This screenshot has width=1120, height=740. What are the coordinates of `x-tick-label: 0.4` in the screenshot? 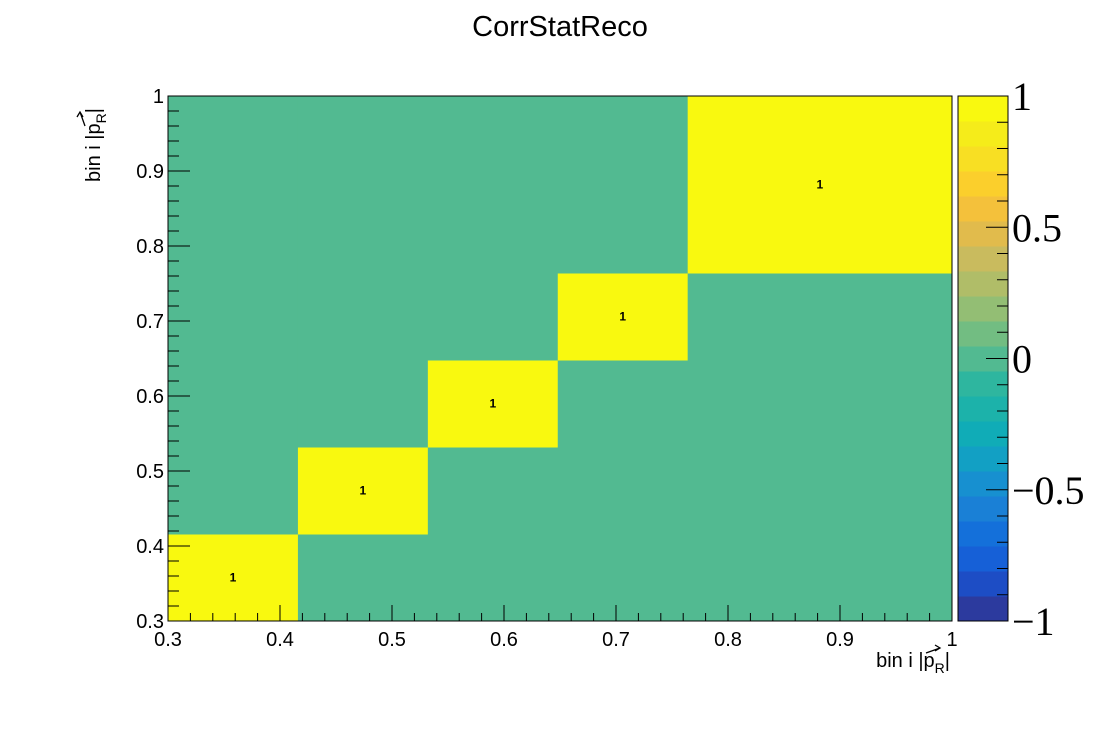 It's located at (280, 640).